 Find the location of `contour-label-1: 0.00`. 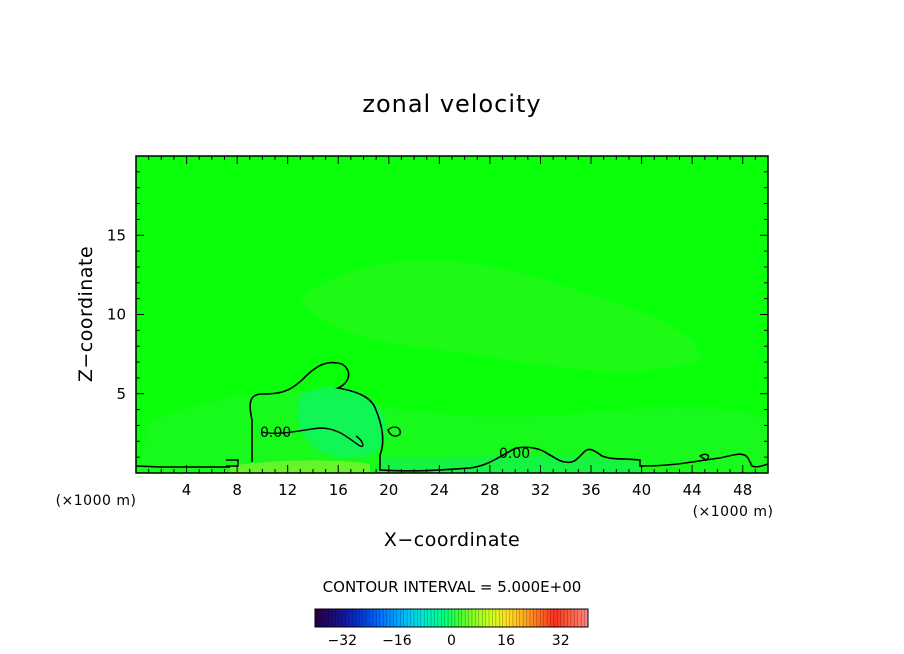

contour-label-1: 0.00 is located at coordinates (275, 433).